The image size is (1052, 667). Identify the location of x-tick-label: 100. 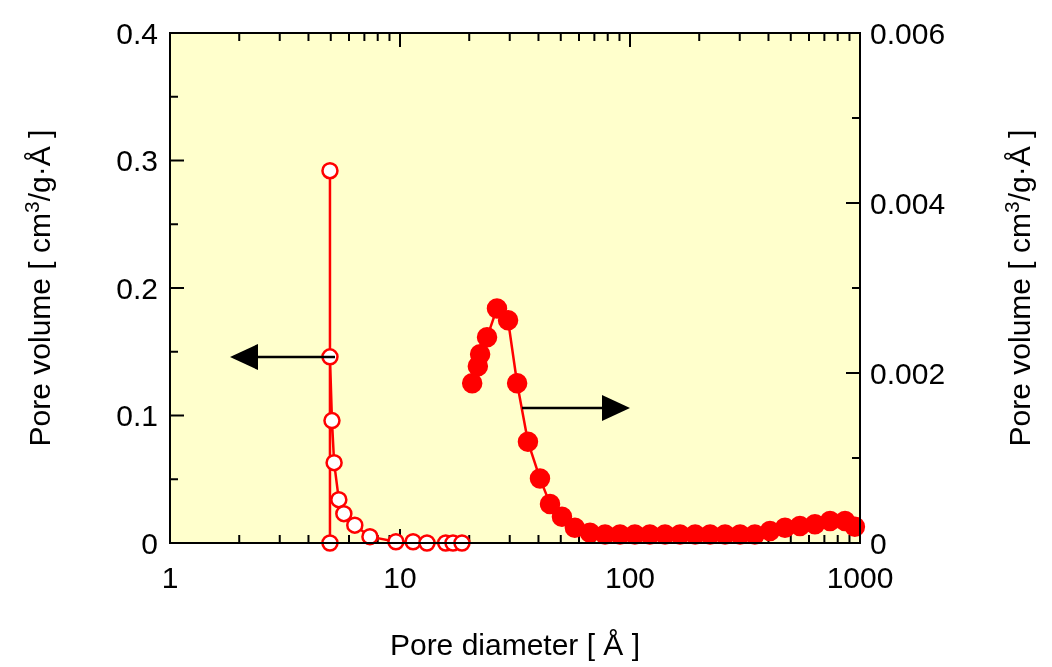
(630, 577).